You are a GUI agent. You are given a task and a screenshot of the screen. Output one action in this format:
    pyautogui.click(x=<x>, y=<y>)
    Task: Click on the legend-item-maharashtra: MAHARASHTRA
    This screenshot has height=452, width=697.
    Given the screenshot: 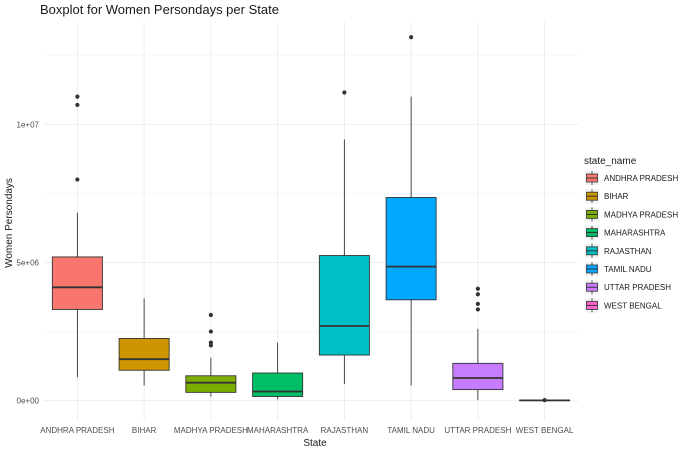 What is the action you would take?
    pyautogui.click(x=625, y=232)
    